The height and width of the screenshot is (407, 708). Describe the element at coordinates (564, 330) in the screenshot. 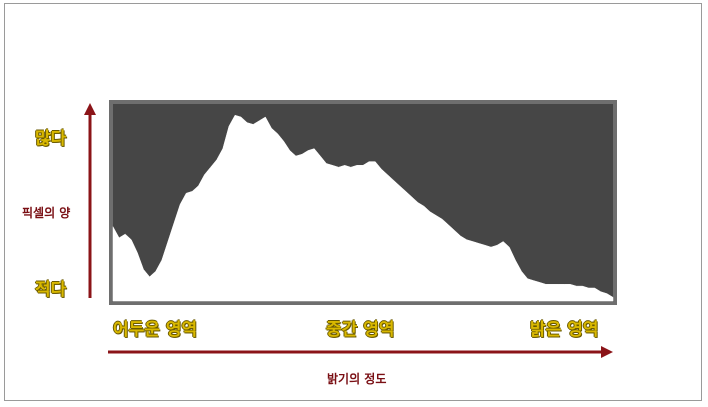

I see `label-bright-area: 밝은 영역` at that location.